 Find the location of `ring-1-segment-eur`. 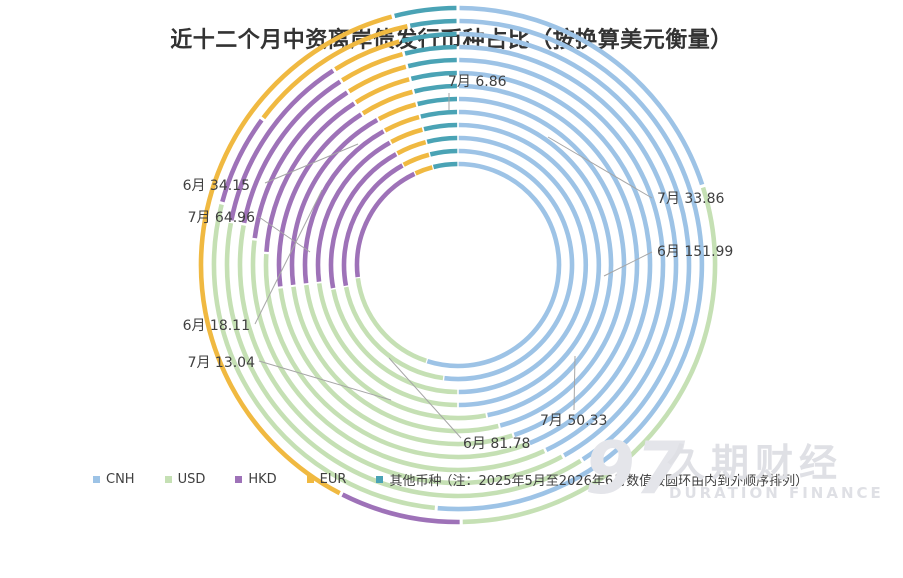

ring-1-segment-eur is located at coordinates (423, 170).